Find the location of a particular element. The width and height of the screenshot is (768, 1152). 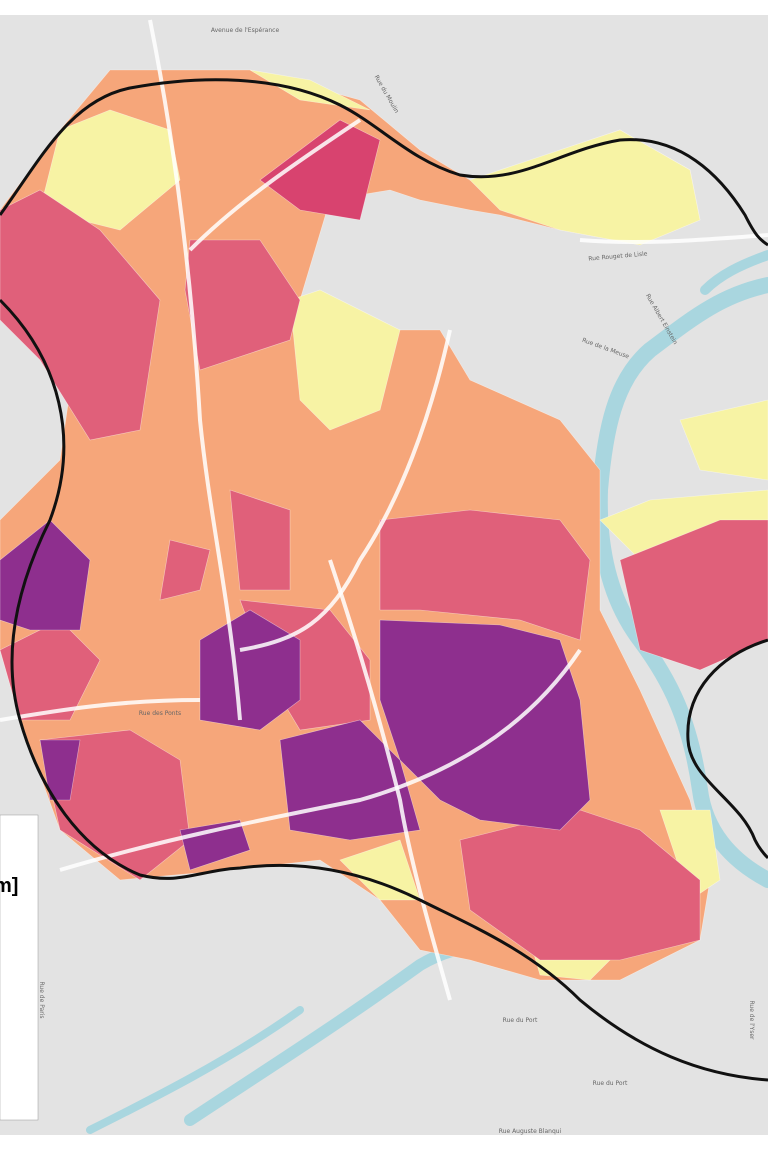

legend-box is located at coordinates (19, 967).